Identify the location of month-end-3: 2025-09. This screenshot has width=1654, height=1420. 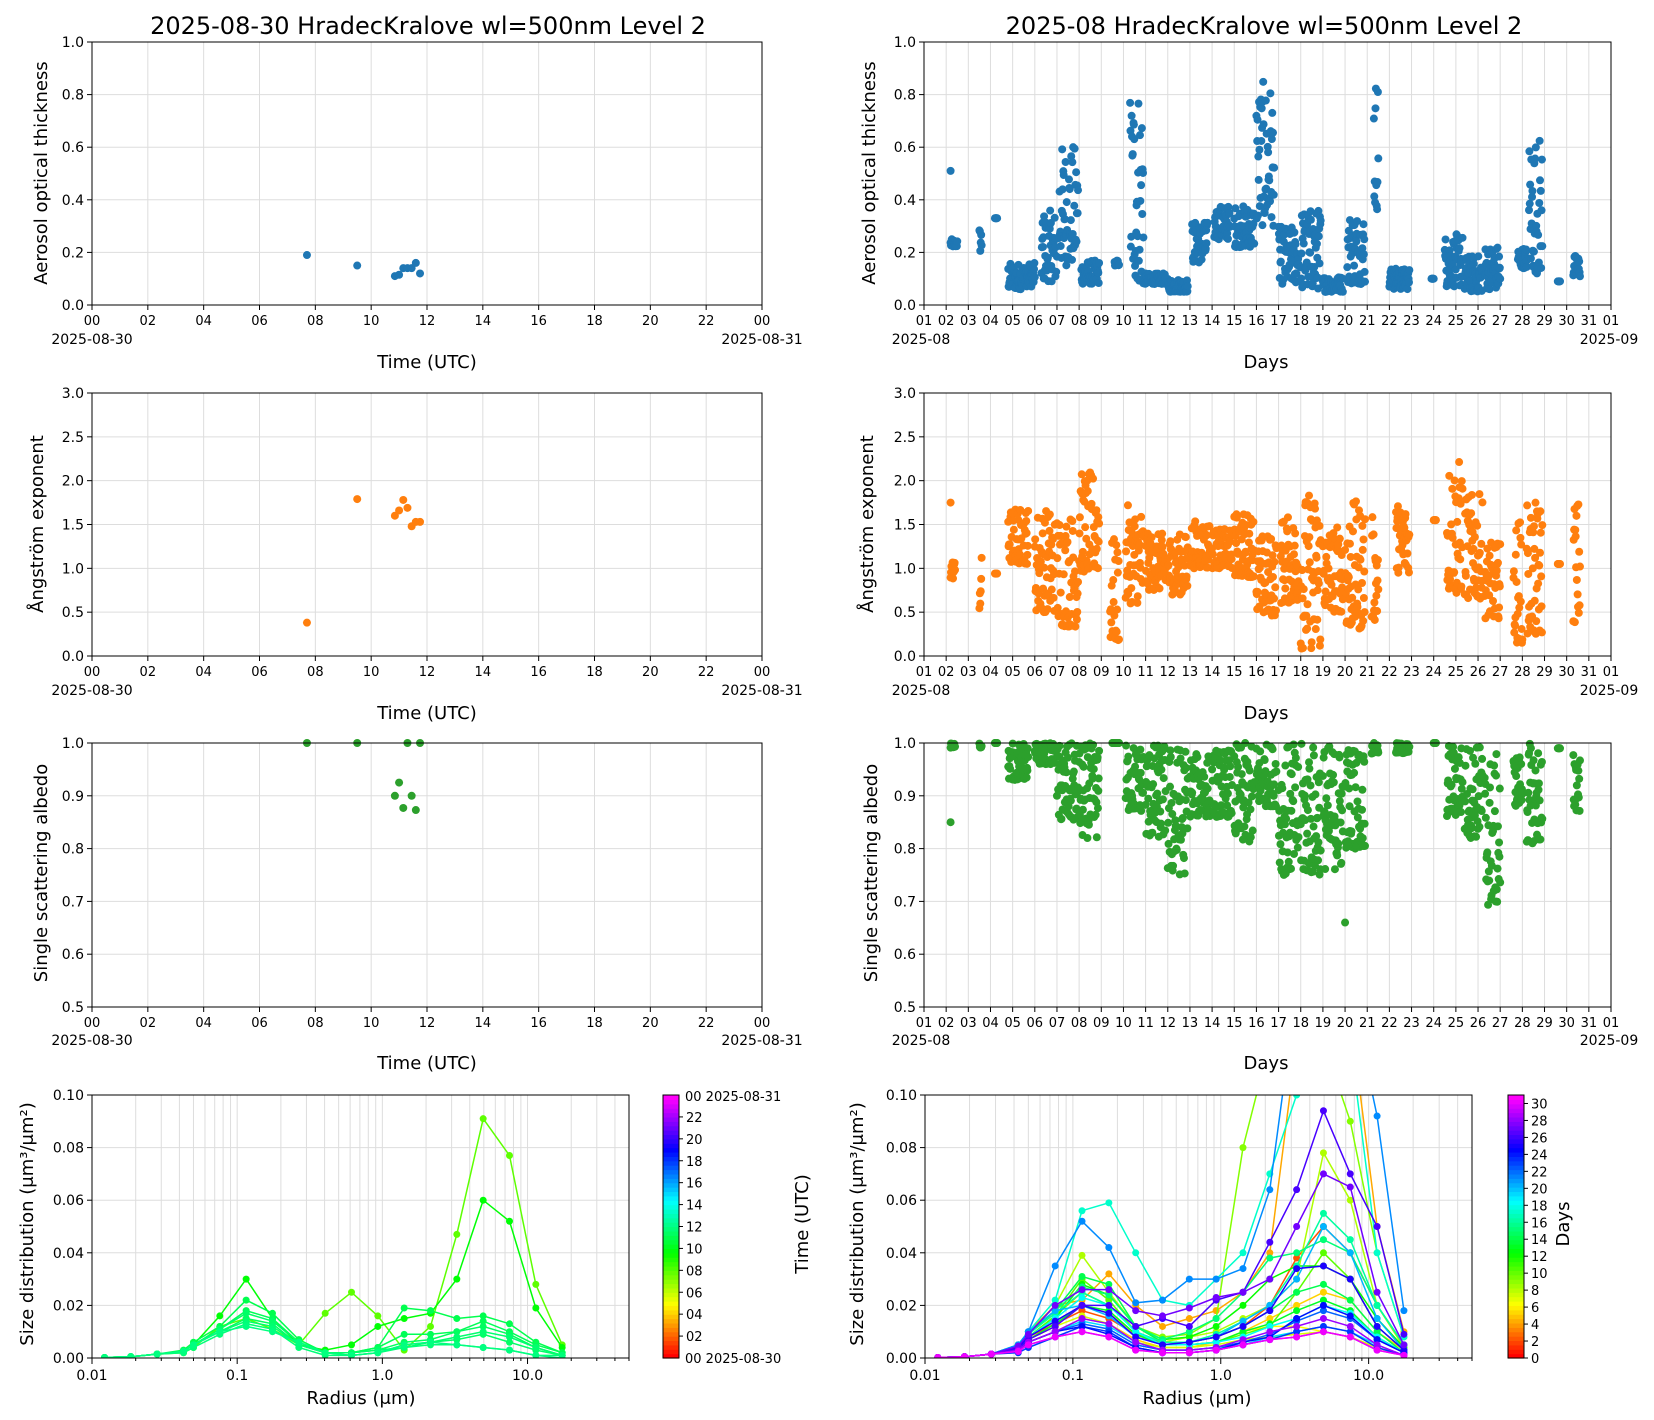
(1609, 1041).